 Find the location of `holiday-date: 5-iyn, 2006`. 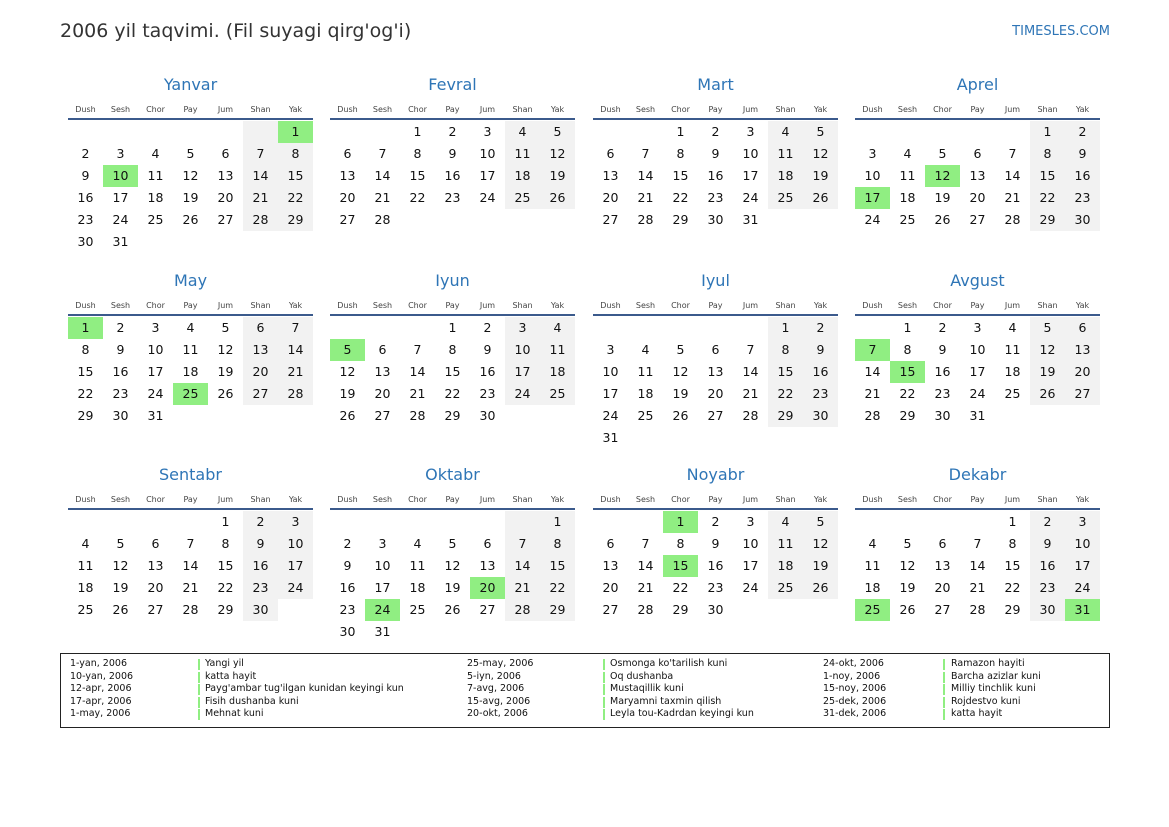

holiday-date: 5-iyn, 2006 is located at coordinates (494, 676).